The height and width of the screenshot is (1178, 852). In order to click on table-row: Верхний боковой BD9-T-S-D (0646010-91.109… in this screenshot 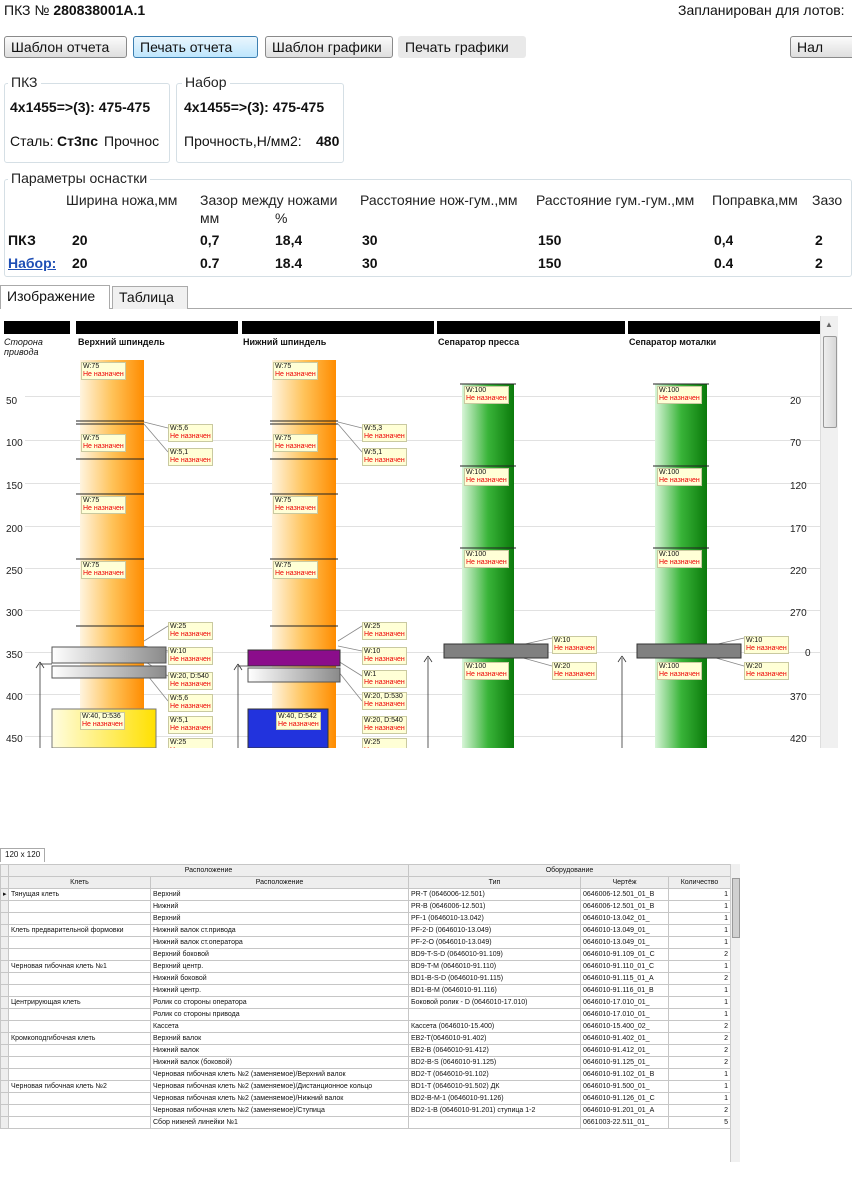, I will do `click(366, 954)`.